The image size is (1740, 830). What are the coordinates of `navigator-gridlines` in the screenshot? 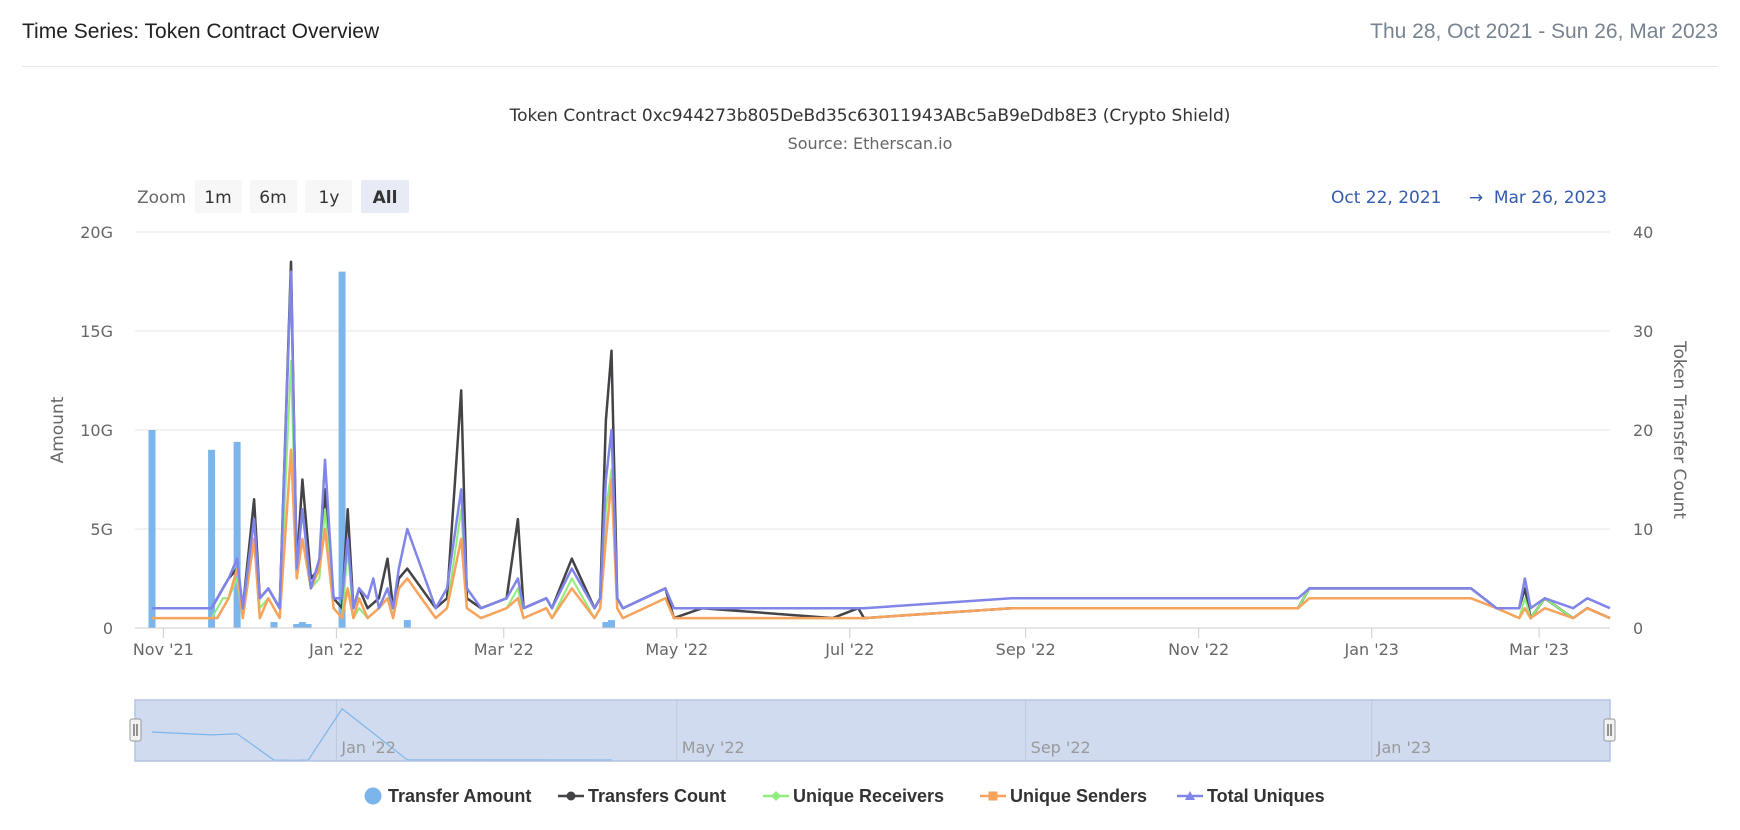 It's located at (854, 730).